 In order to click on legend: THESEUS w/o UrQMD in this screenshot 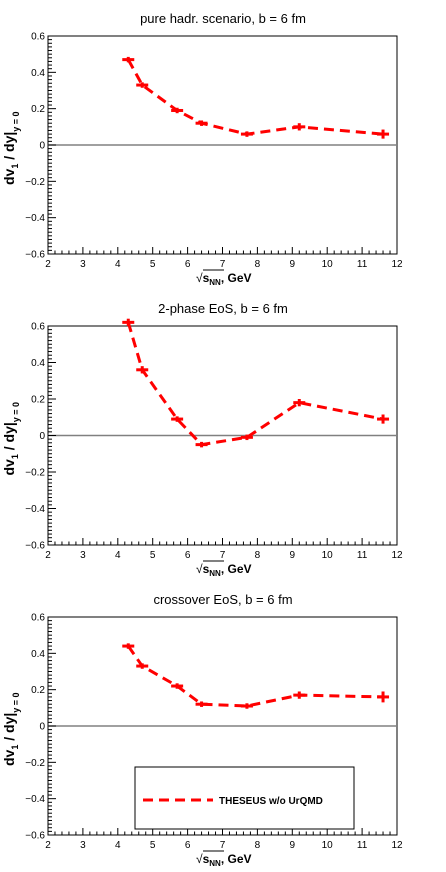, I will do `click(244, 798)`.